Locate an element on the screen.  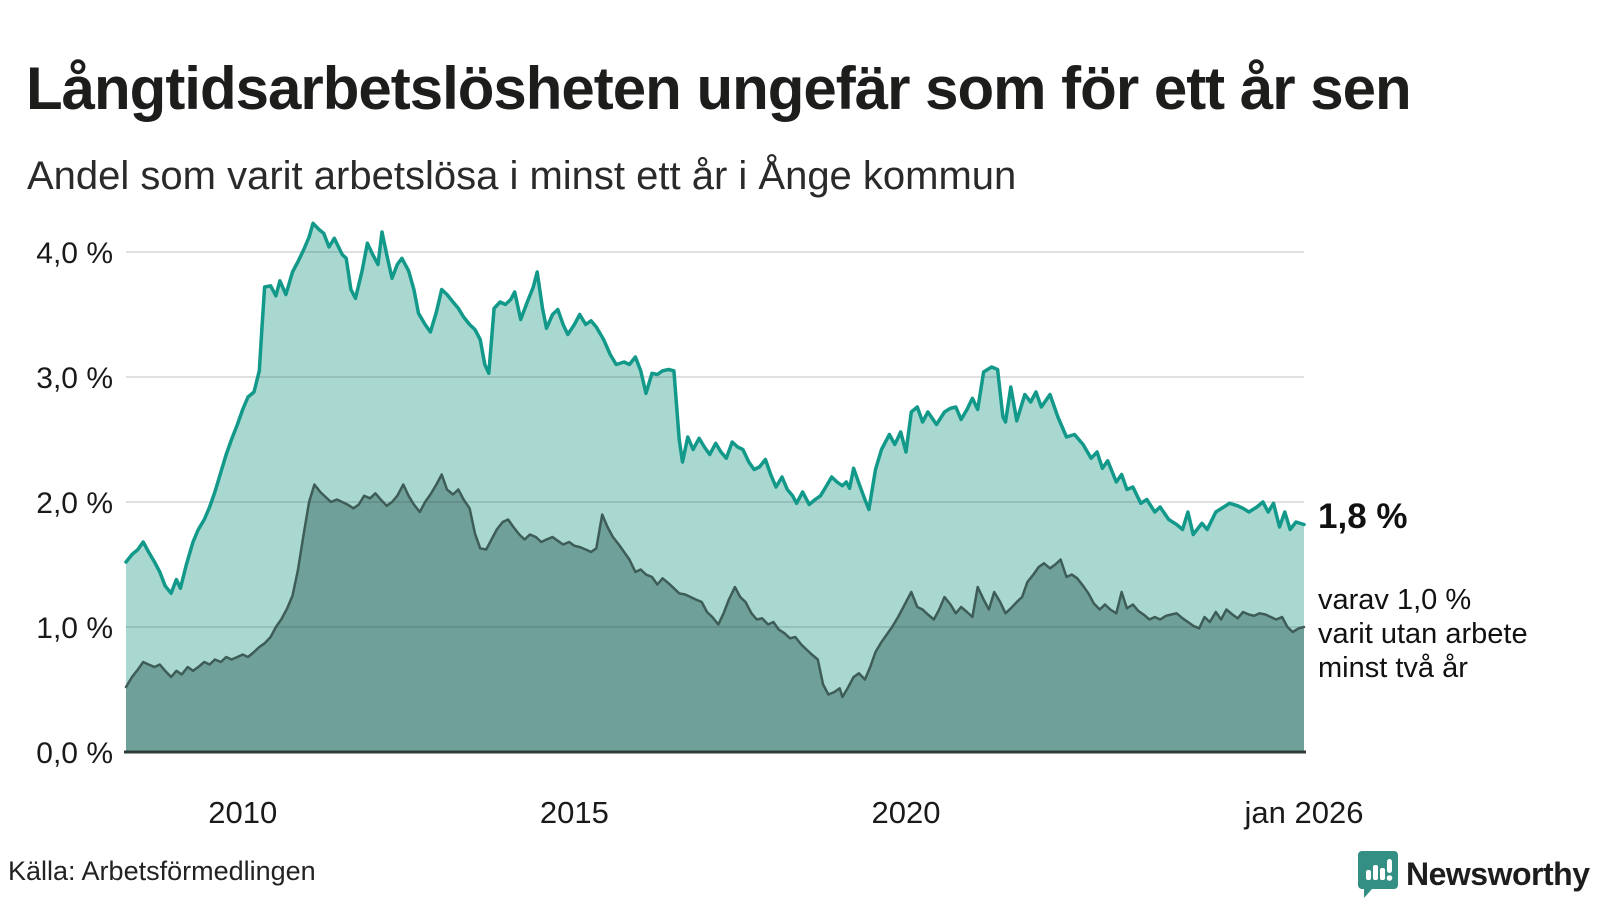
source-credit: Källa: Arbetsförmedlingen is located at coordinates (162, 871).